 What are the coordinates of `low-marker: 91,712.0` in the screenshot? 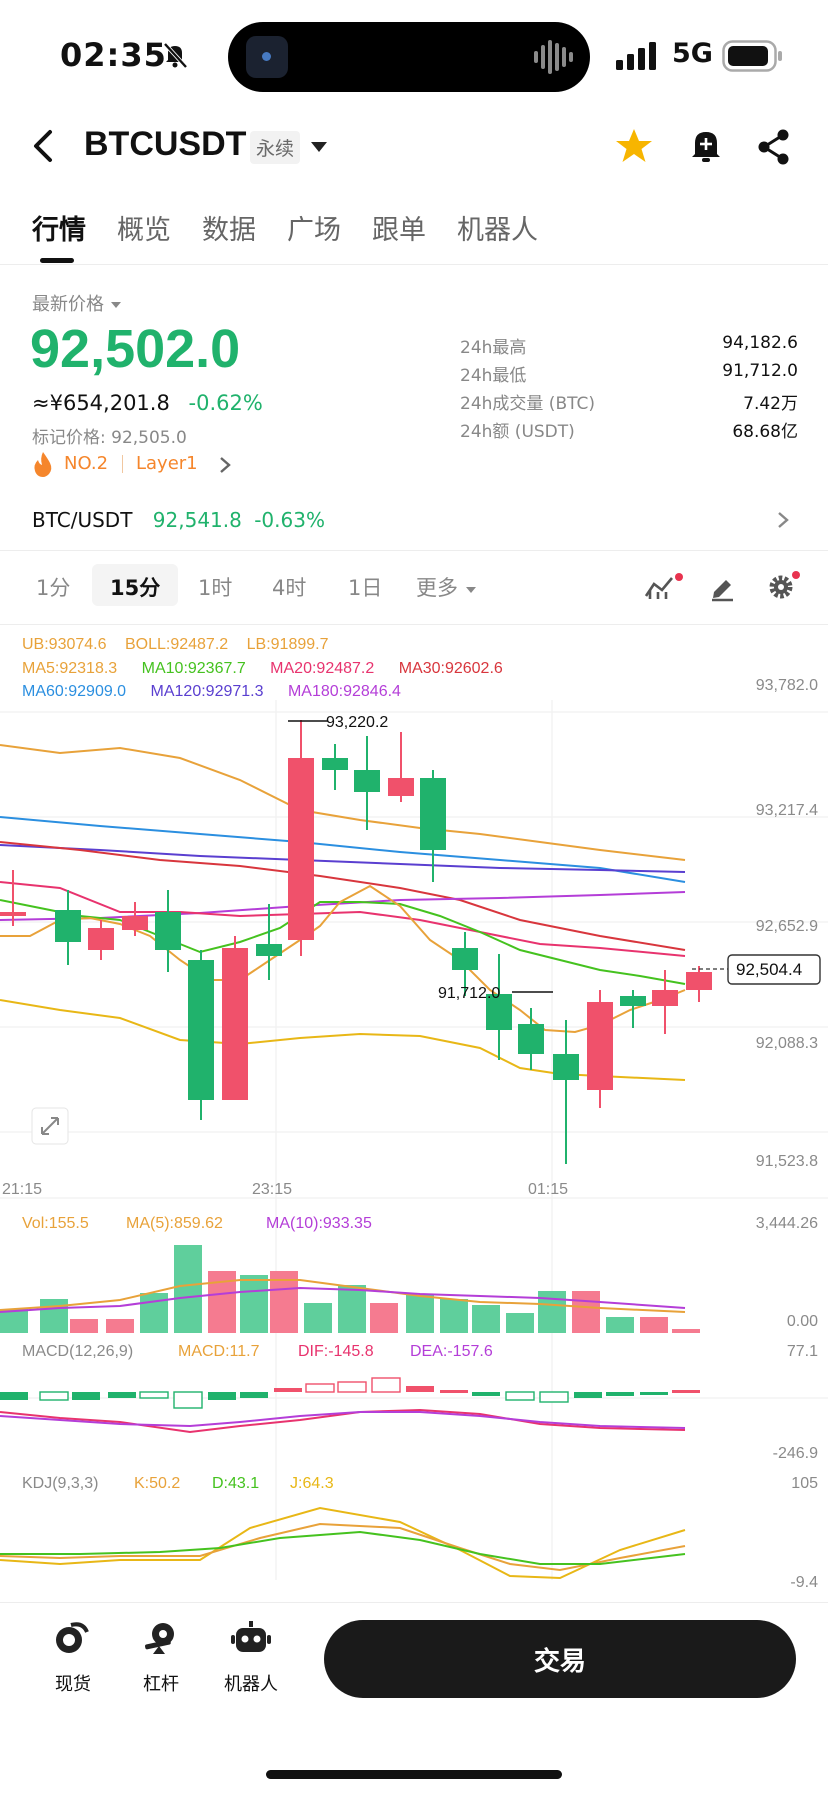 It's located at (495, 993).